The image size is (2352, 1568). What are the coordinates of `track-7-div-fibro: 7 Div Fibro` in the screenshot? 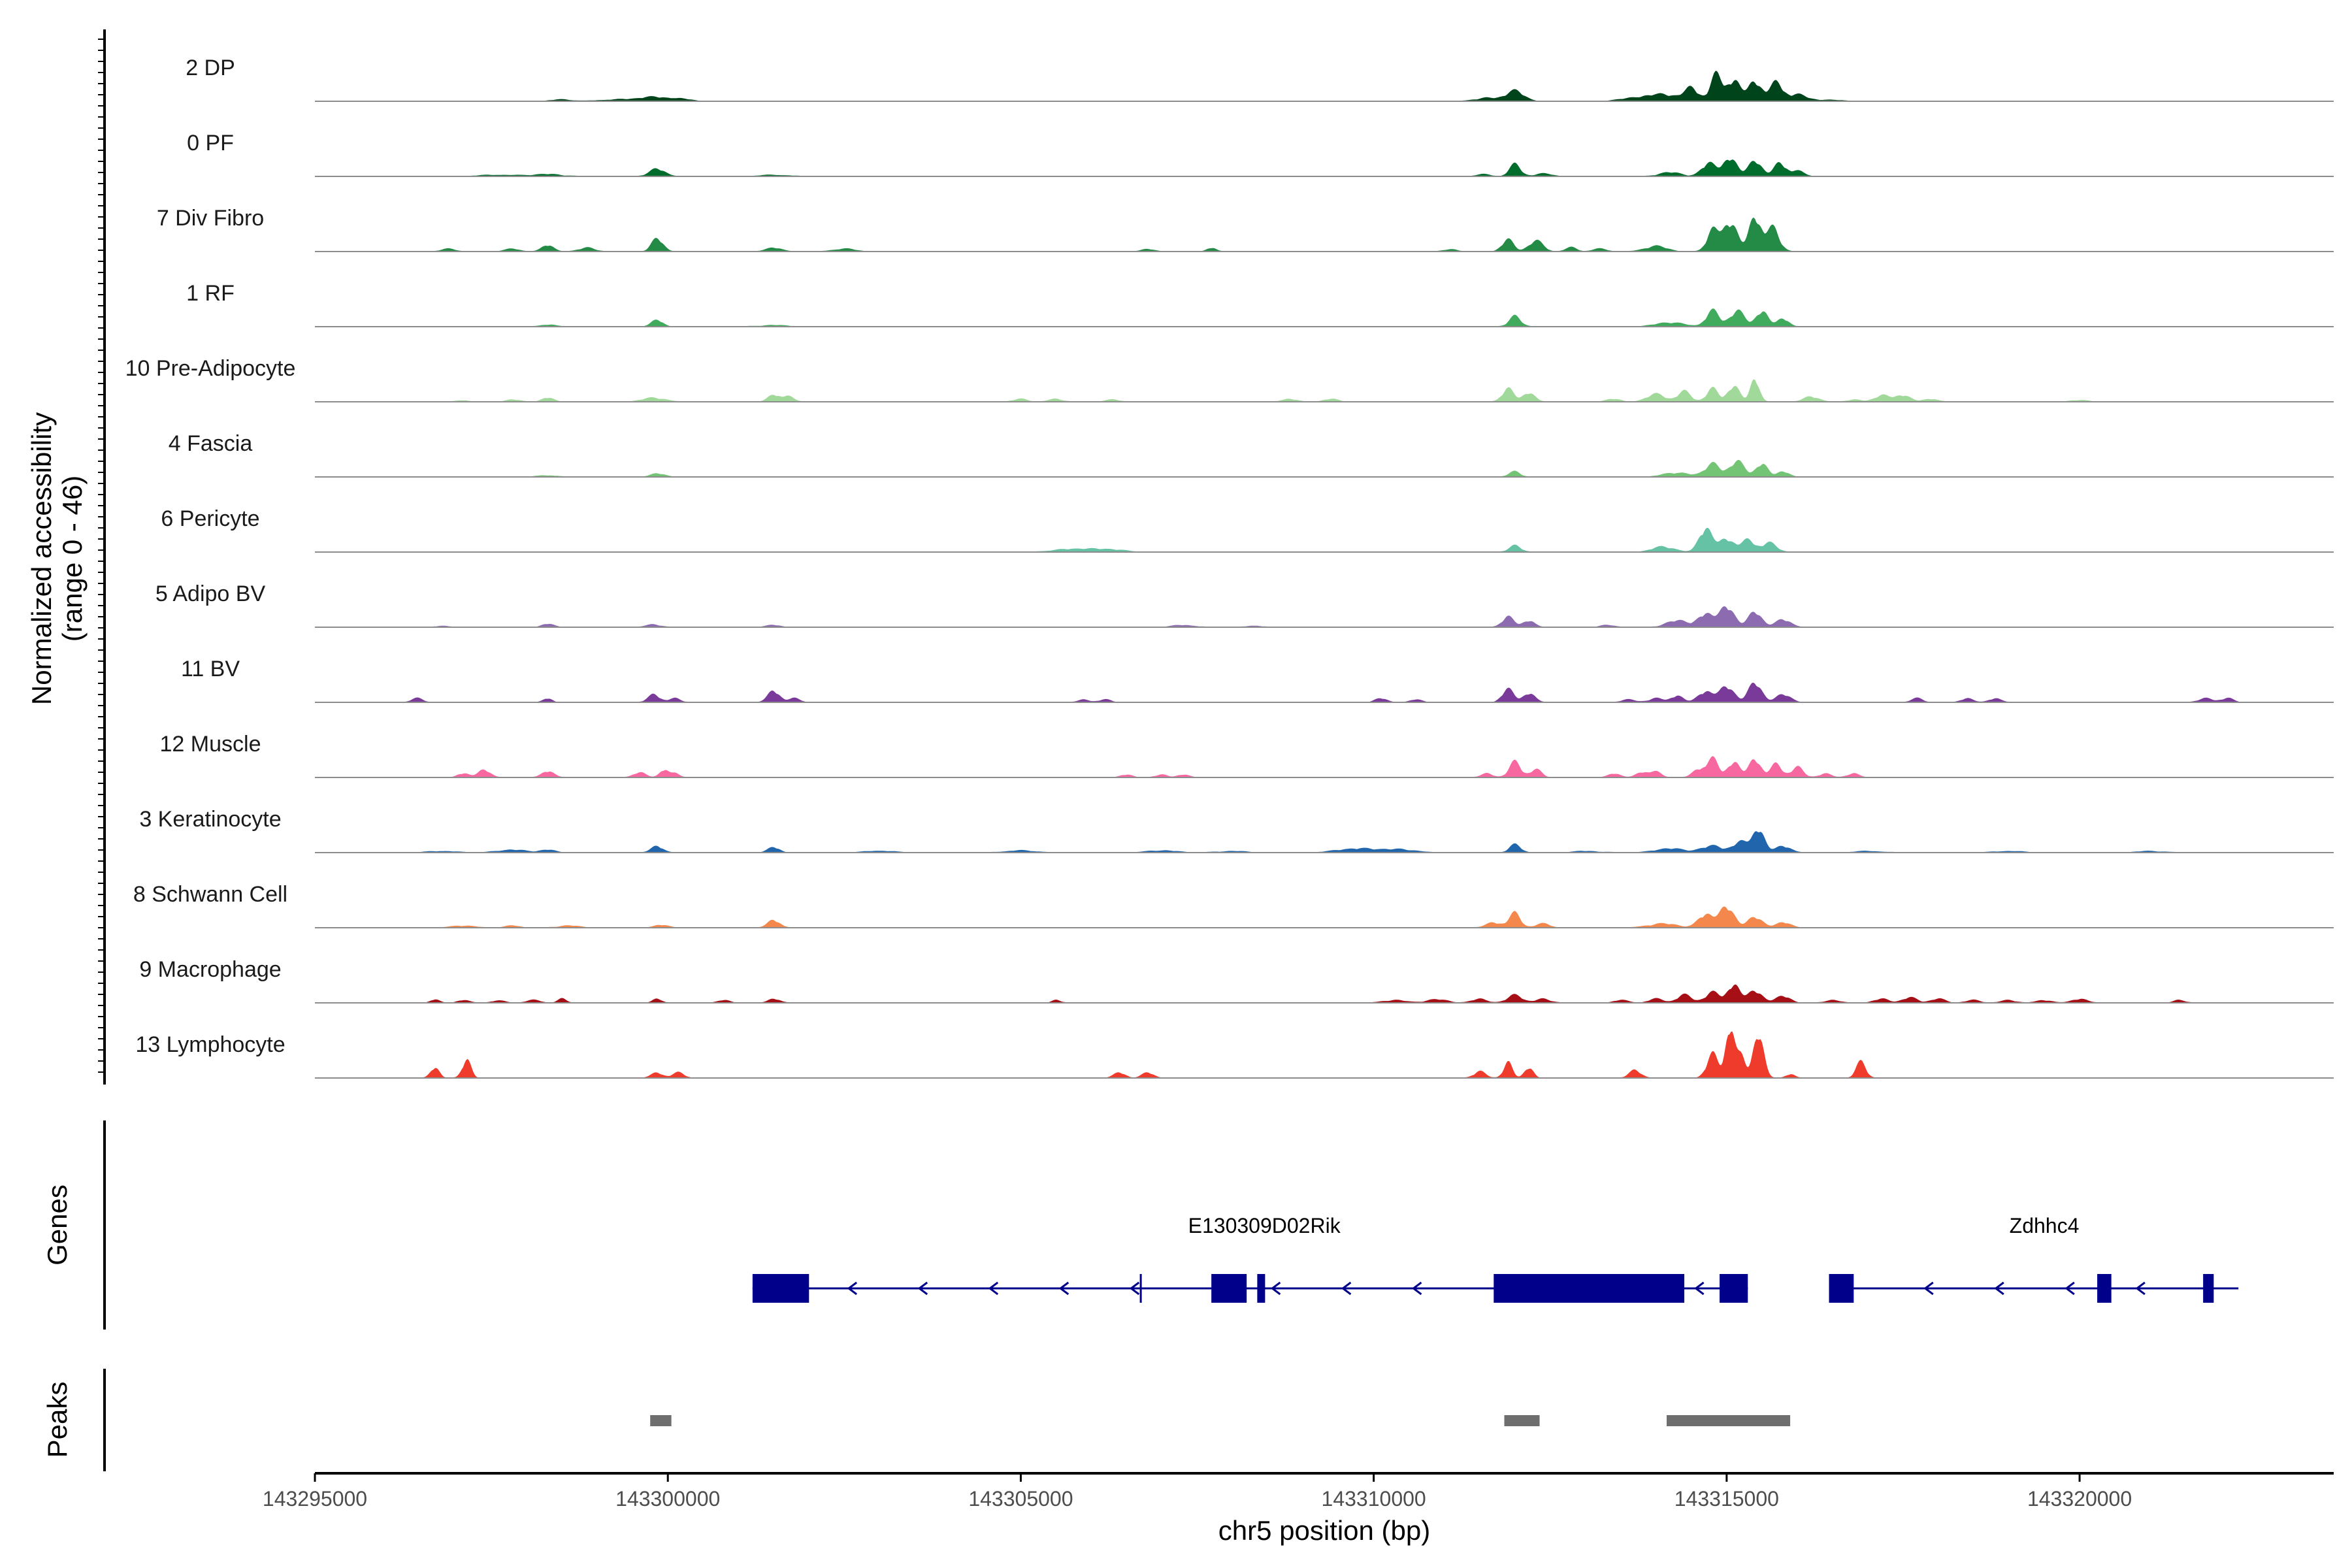 It's located at (1245, 229).